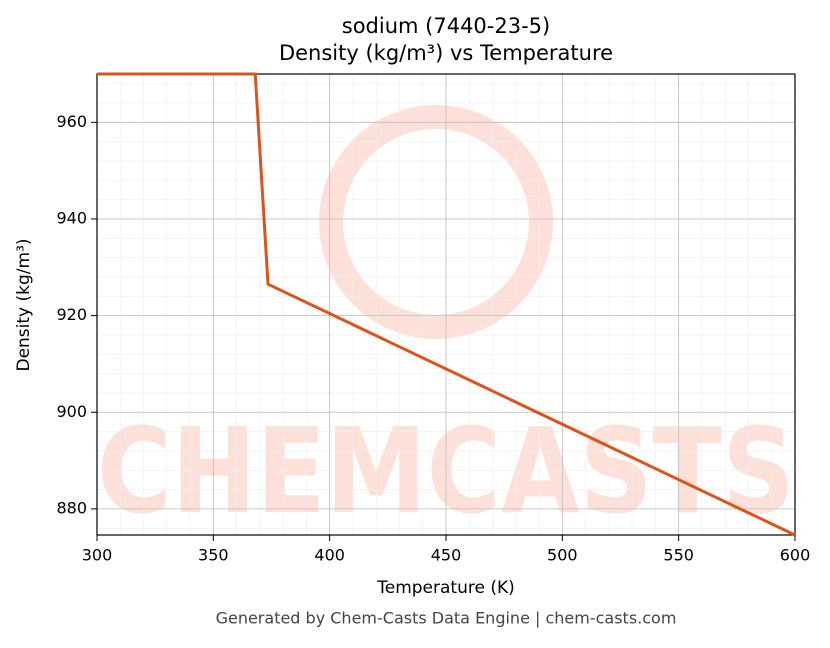 Image resolution: width=830 pixels, height=648 pixels. Describe the element at coordinates (329, 555) in the screenshot. I see `x-tick-label: 400` at that location.